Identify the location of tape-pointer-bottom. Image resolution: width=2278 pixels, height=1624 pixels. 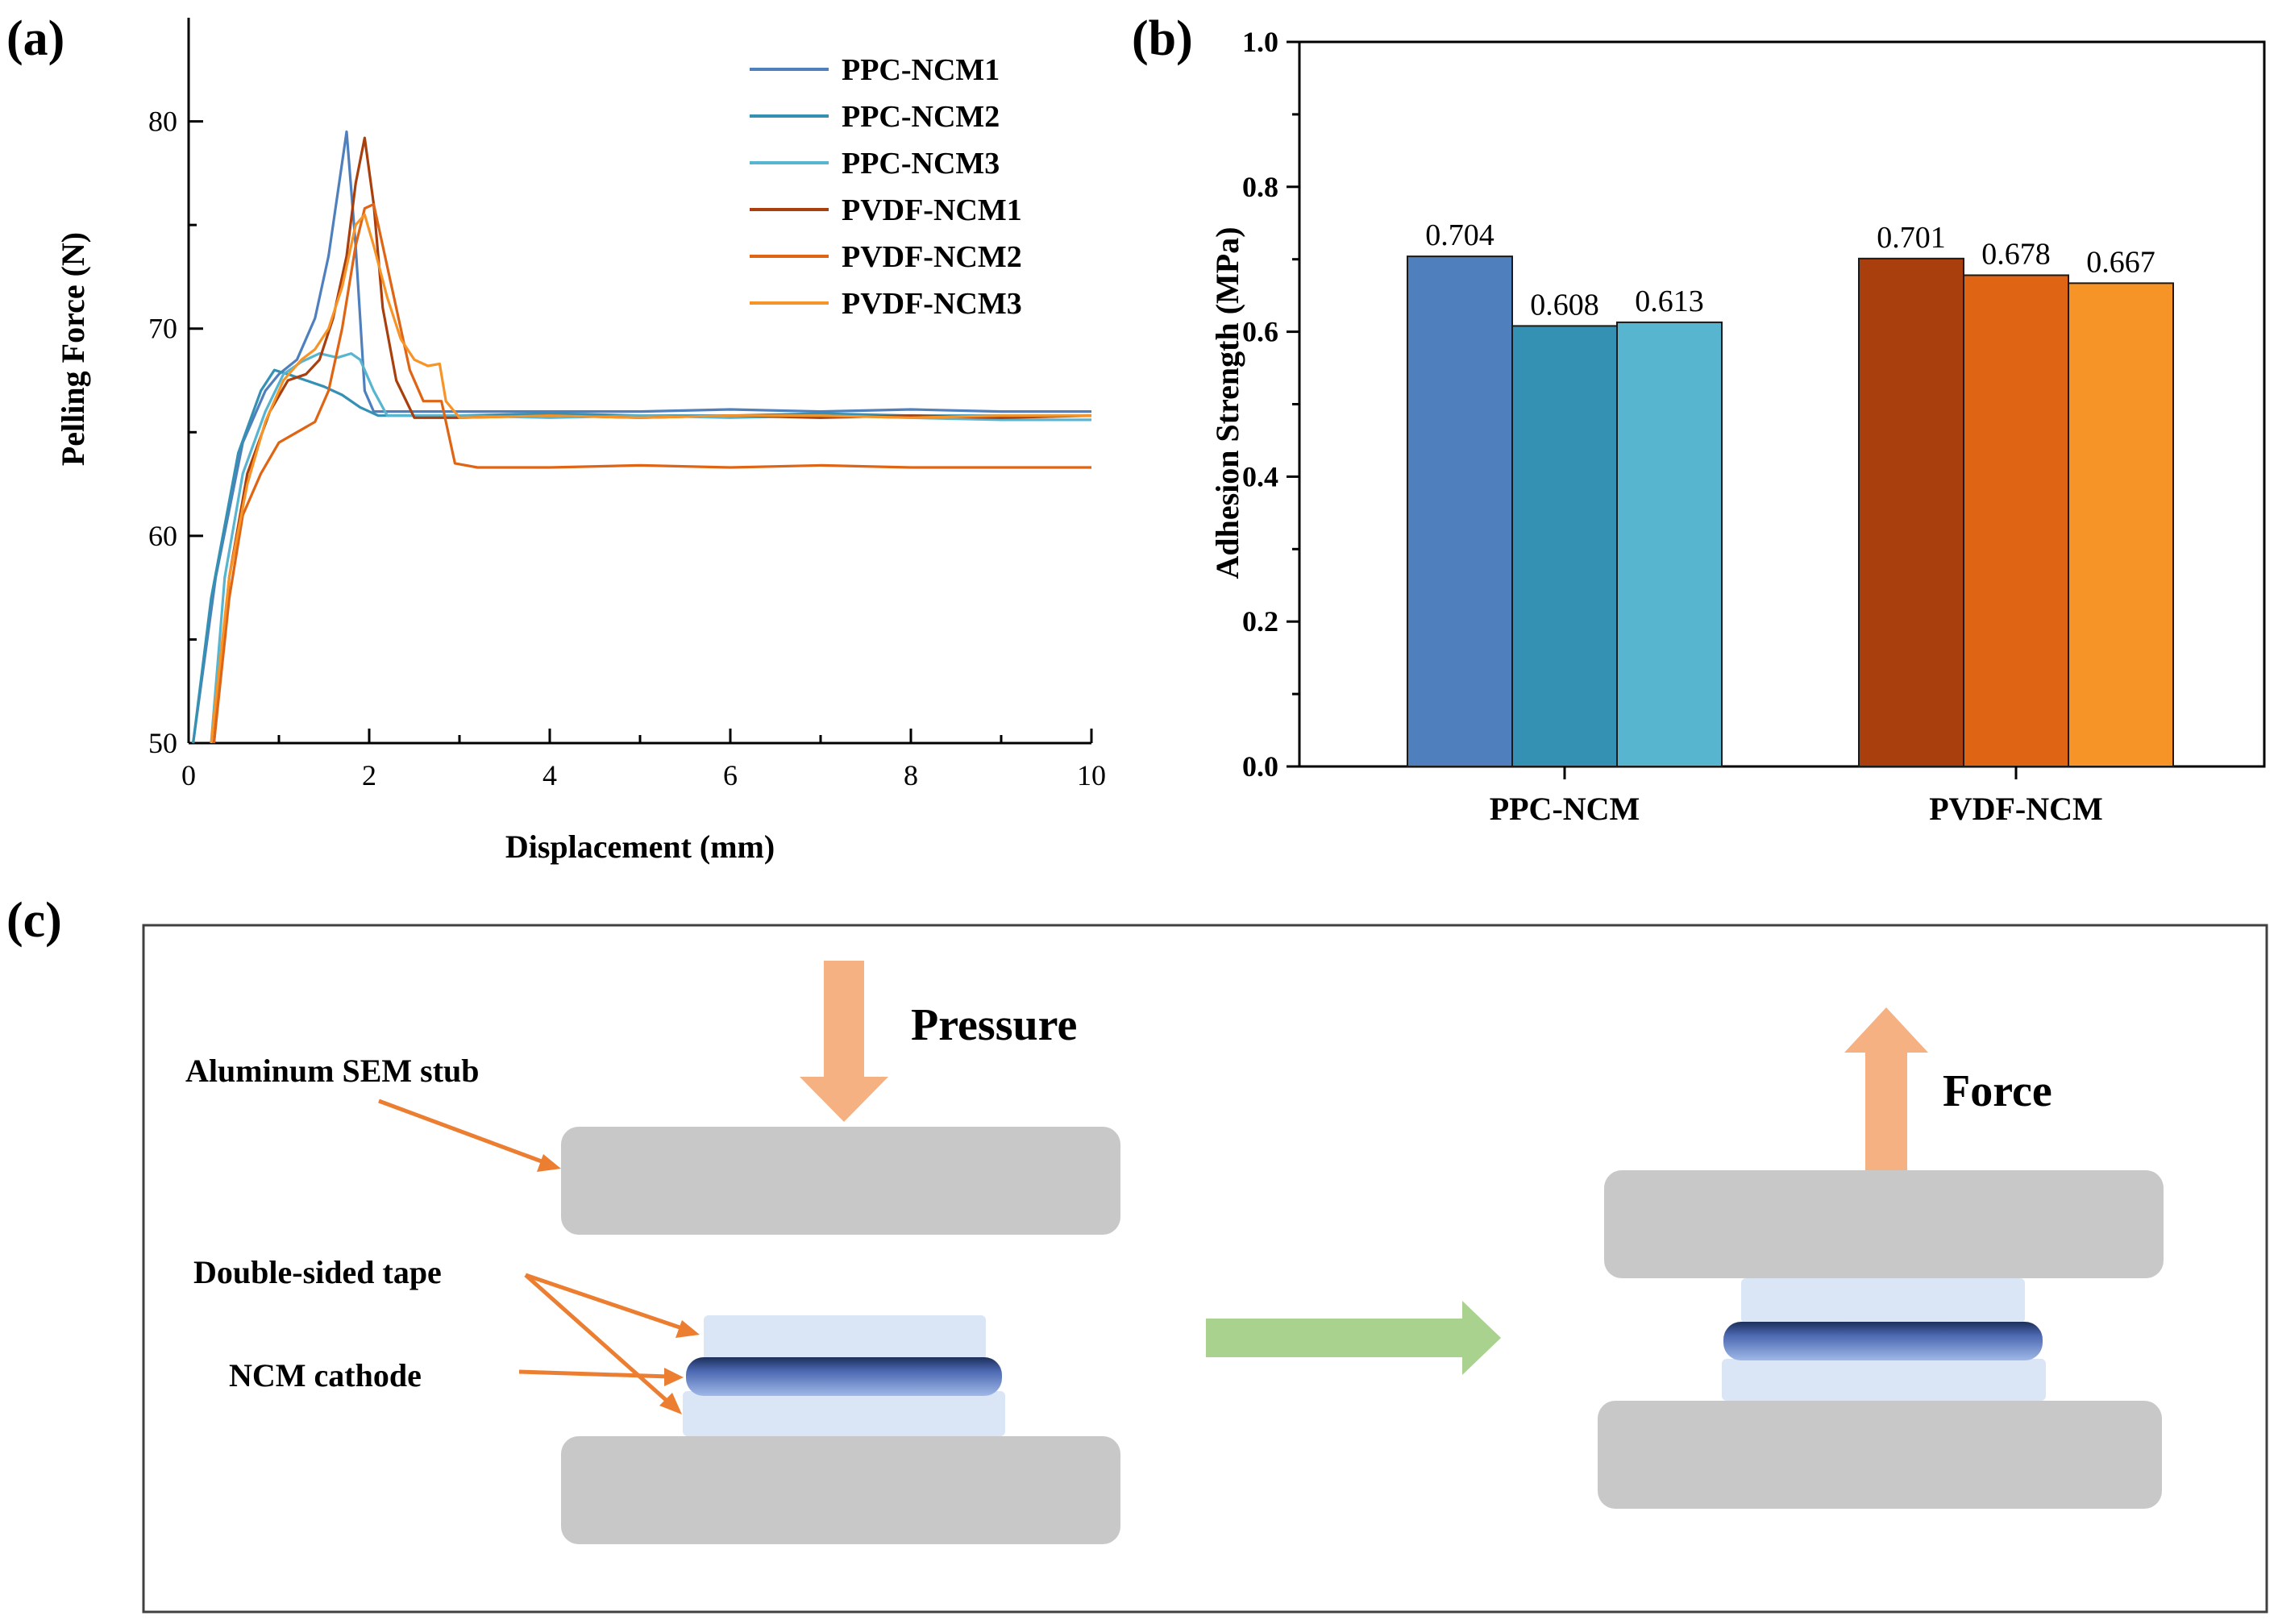
(599, 1340).